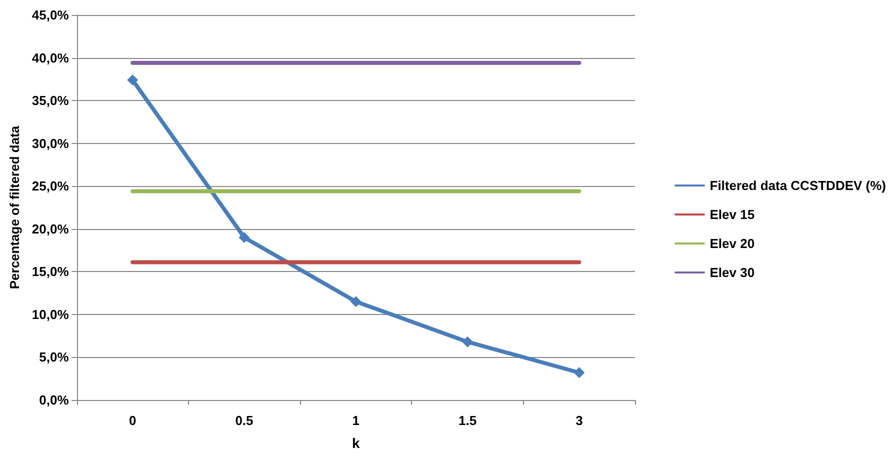 Image resolution: width=891 pixels, height=458 pixels. What do you see at coordinates (132, 420) in the screenshot?
I see `x-tick-label: 0` at bounding box center [132, 420].